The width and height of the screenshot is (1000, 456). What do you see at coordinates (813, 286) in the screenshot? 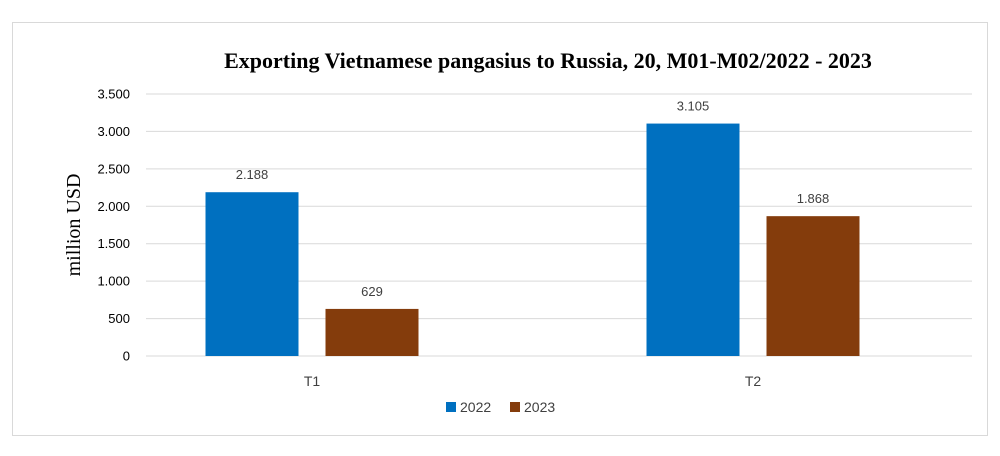
I see `bar-2023-T2` at bounding box center [813, 286].